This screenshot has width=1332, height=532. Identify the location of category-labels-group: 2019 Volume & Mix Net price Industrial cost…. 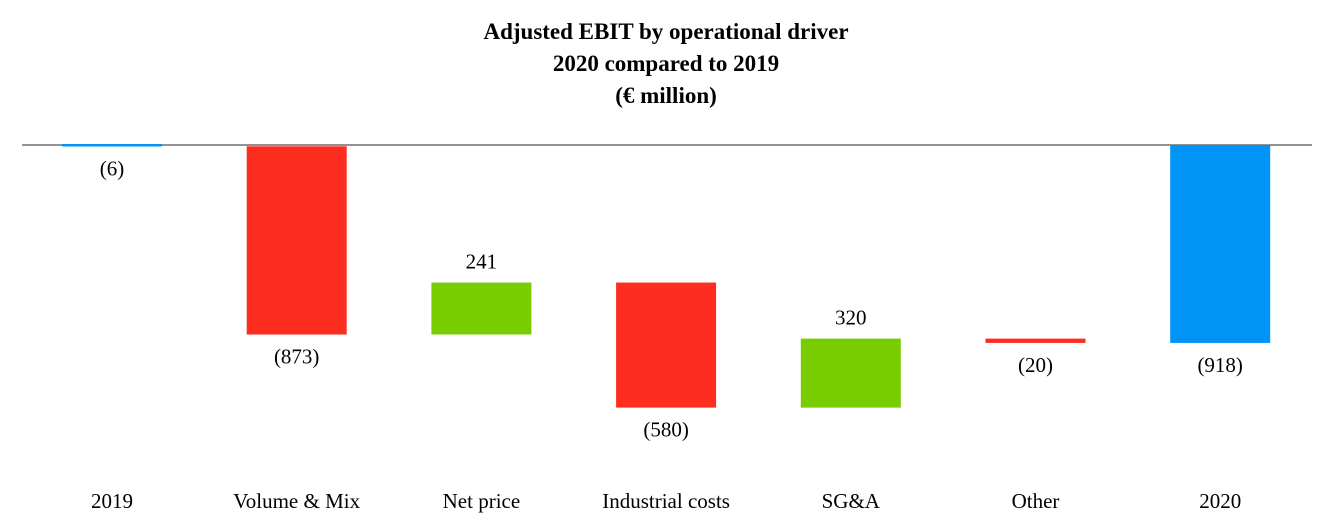
(666, 501).